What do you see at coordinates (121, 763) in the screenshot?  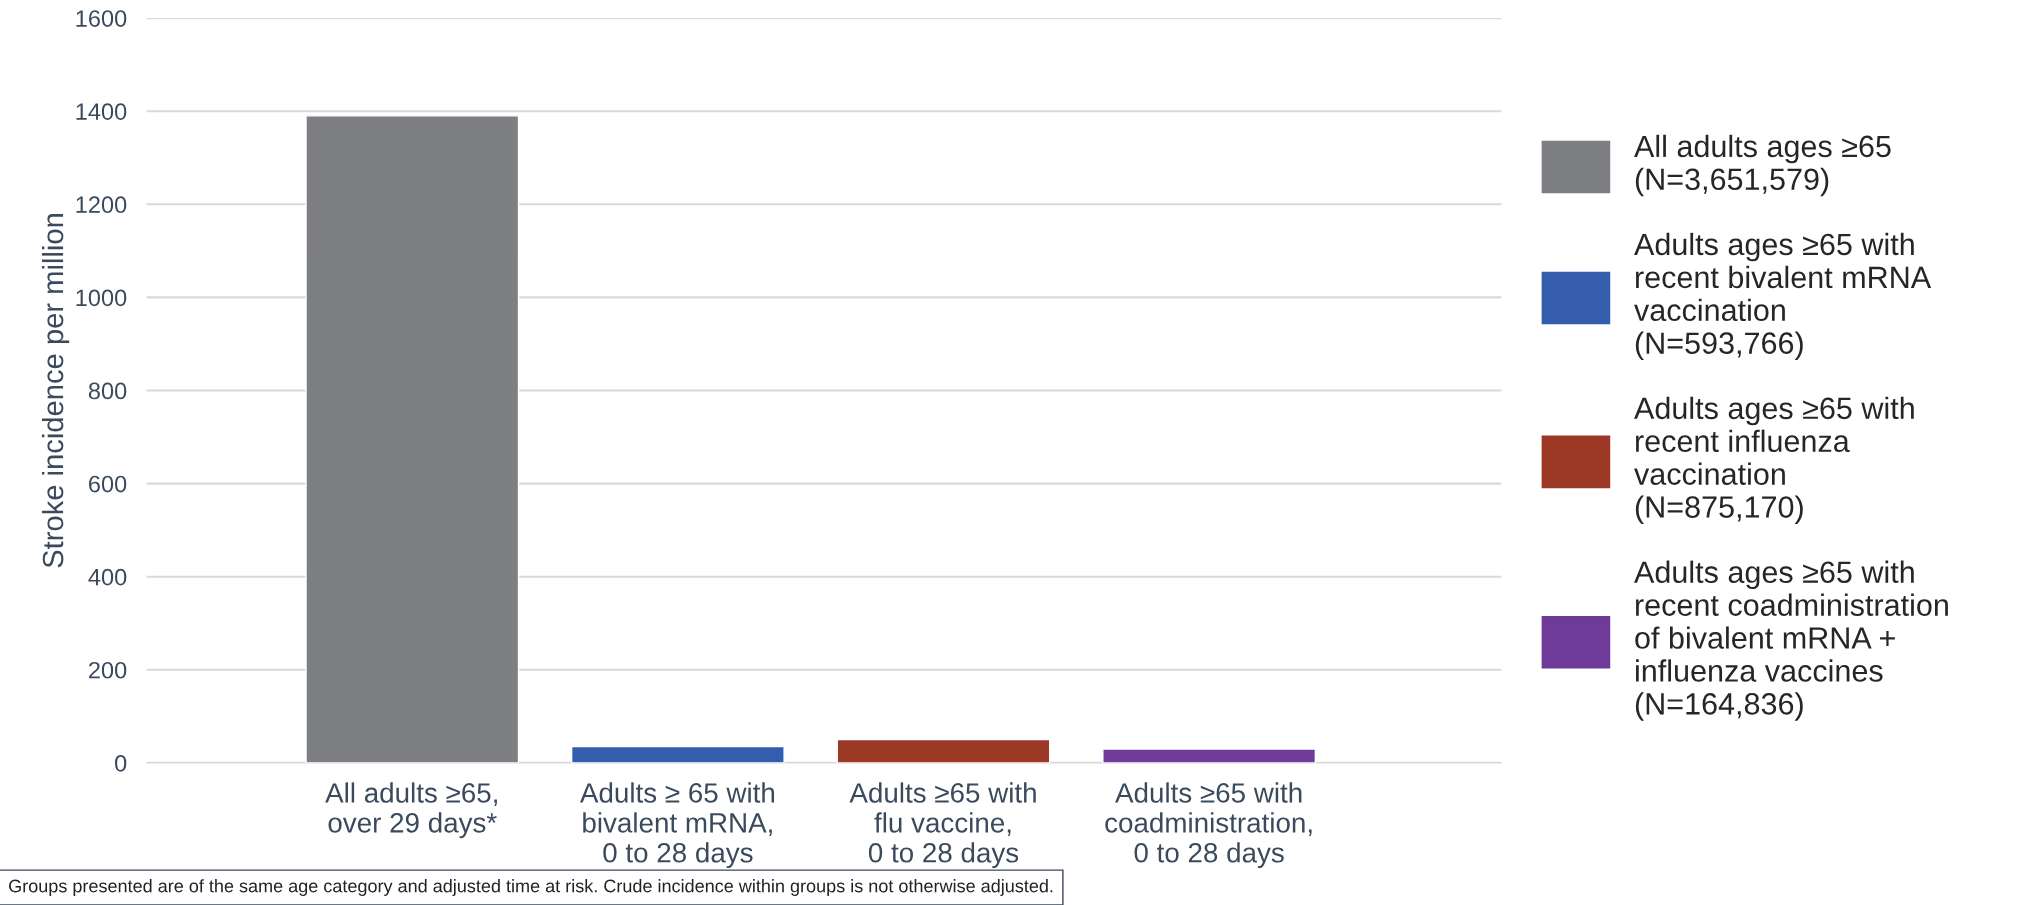 I see `y-tick-label: 0` at bounding box center [121, 763].